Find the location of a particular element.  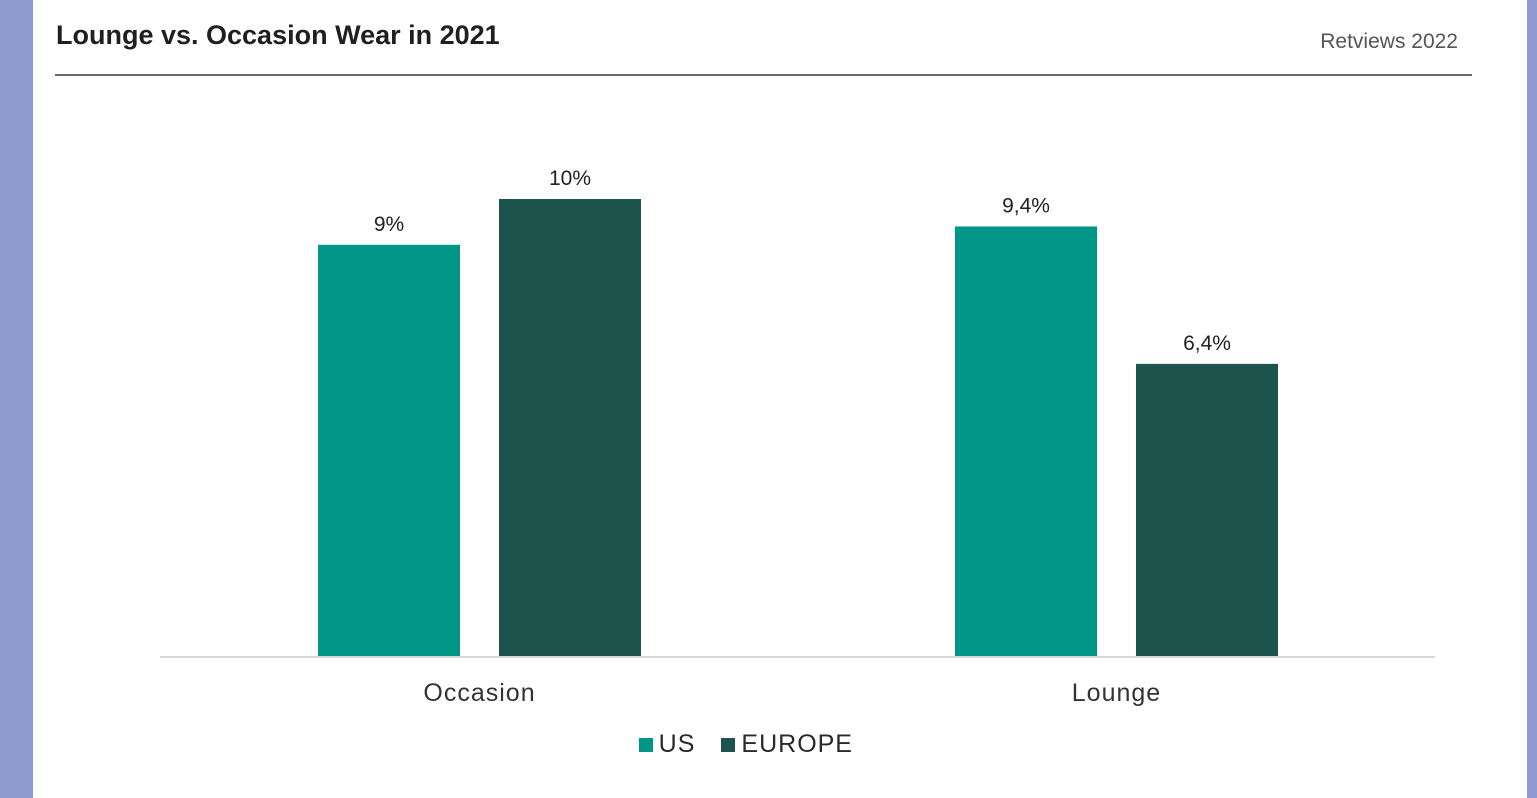

bar-occasion-us is located at coordinates (389, 451).